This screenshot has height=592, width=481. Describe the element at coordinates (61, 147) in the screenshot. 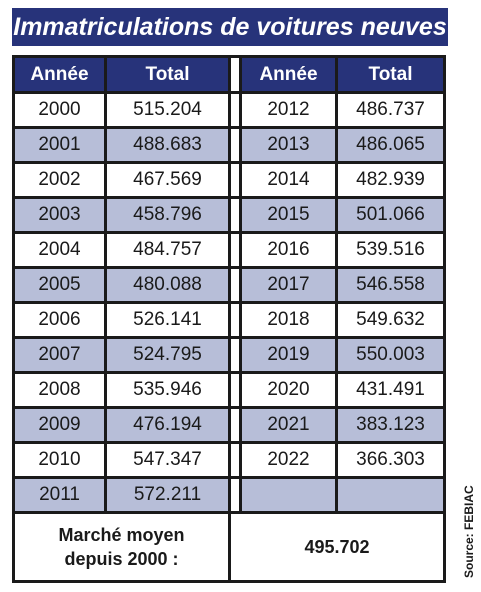

I see `cell-year-left: 2001` at that location.